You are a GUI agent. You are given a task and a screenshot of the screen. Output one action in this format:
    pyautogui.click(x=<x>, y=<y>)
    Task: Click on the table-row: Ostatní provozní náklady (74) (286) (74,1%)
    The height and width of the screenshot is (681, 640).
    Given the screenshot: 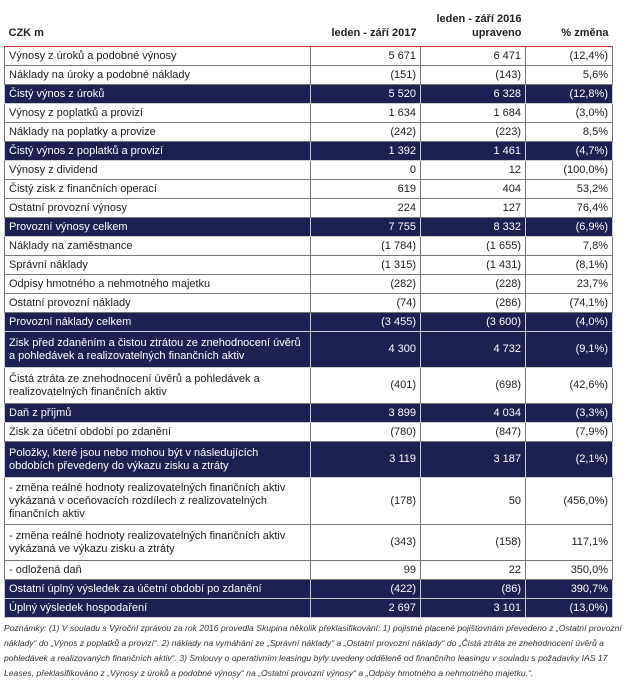 What is the action you would take?
    pyautogui.click(x=308, y=303)
    